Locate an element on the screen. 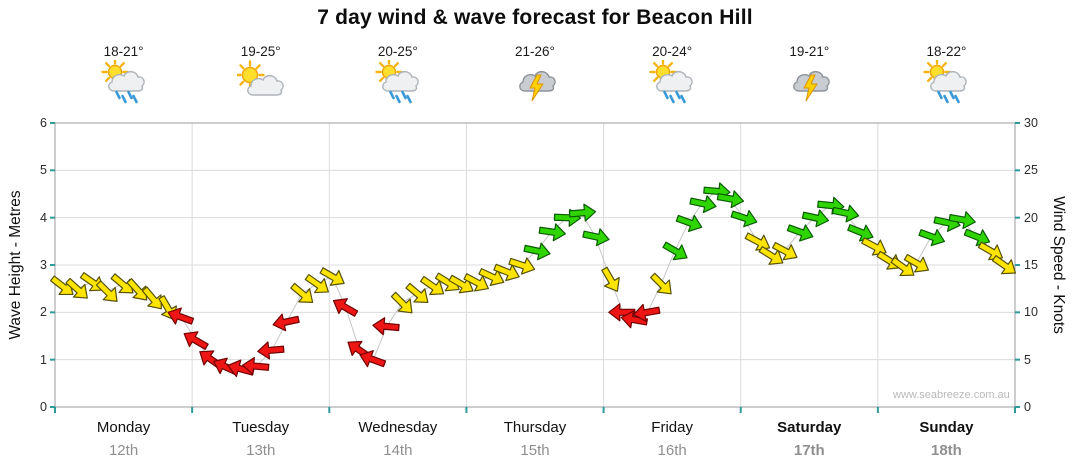 The height and width of the screenshot is (475, 1080). day-name-label: Wednesday is located at coordinates (398, 427).